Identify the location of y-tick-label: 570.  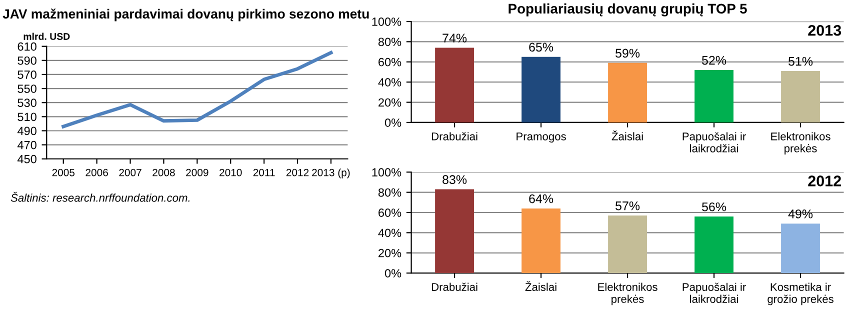
(27, 74).